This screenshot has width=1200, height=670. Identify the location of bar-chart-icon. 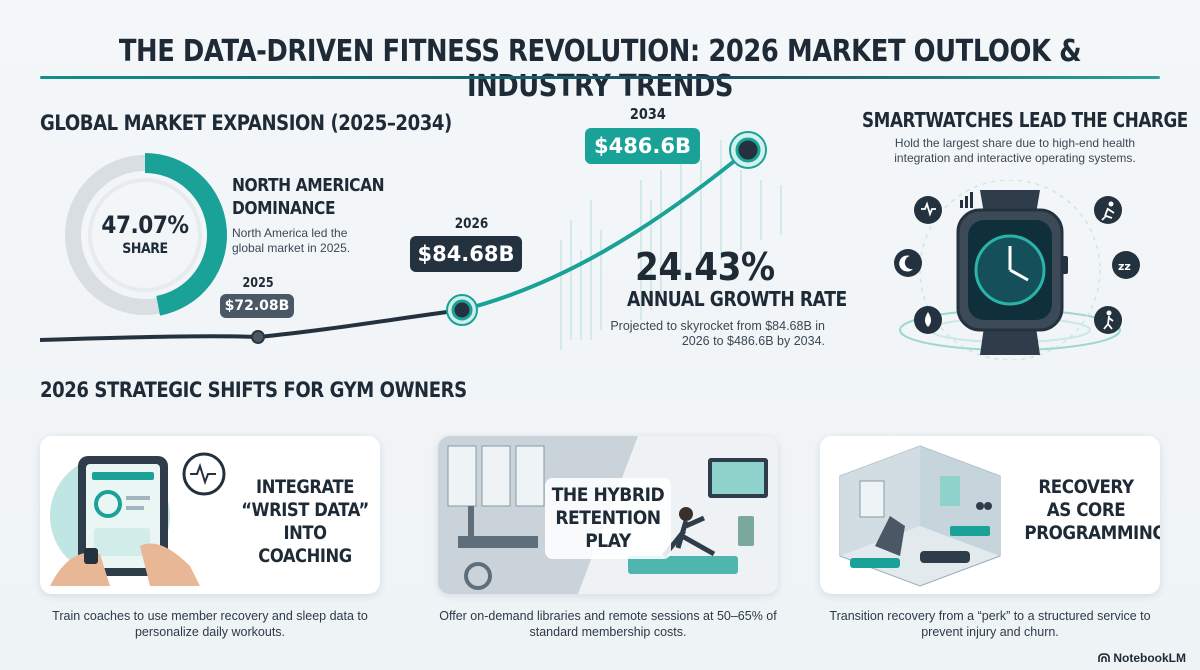
(966, 200).